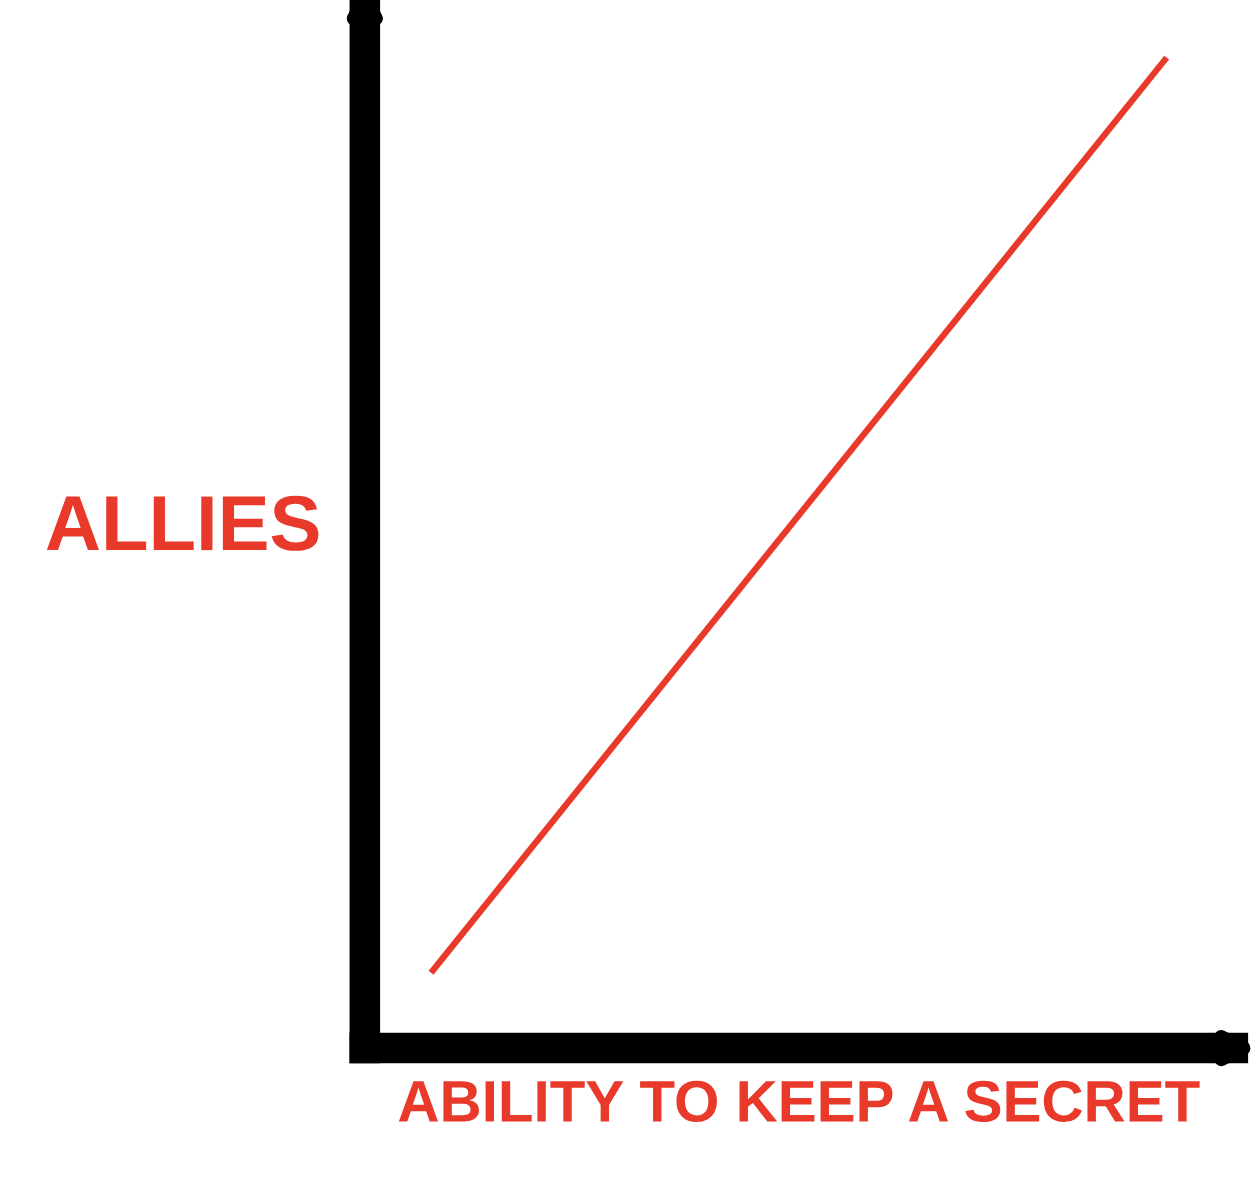 The height and width of the screenshot is (1191, 1258). What do you see at coordinates (799, 1101) in the screenshot?
I see `x-axis-title: ABILITY TO KEEP A SECRET` at bounding box center [799, 1101].